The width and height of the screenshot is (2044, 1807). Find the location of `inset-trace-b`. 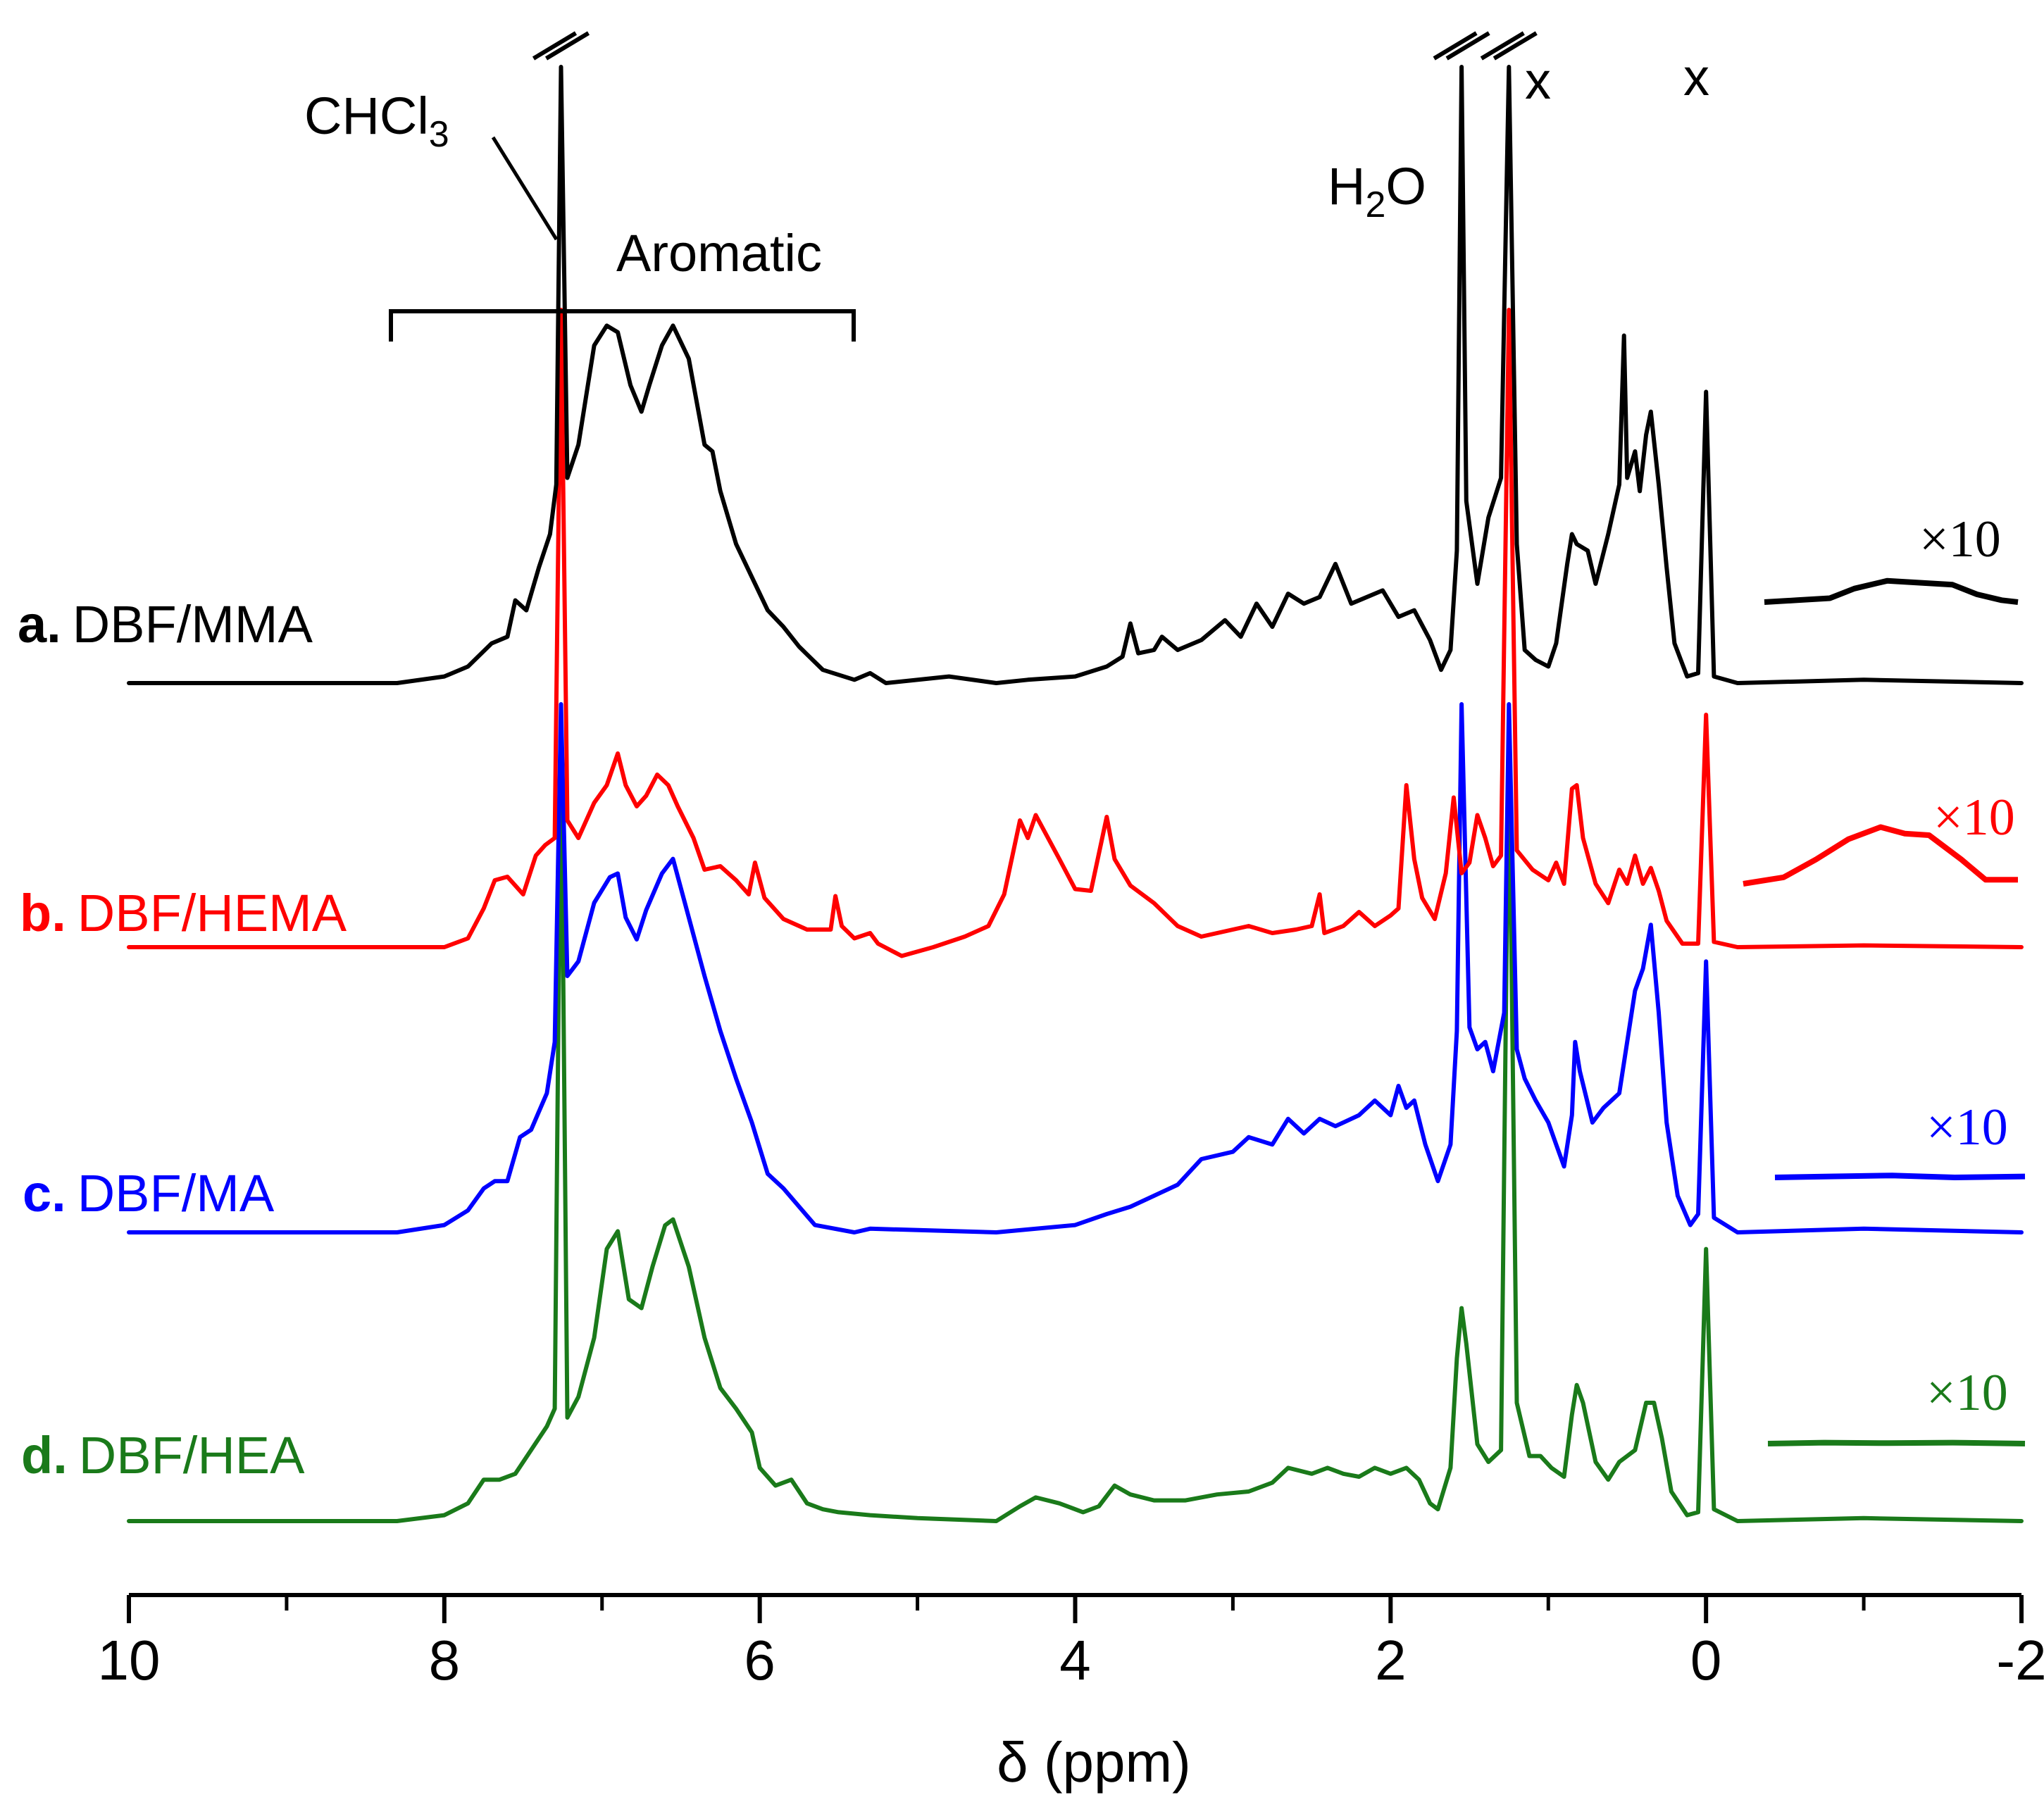

inset-trace-b is located at coordinates (1880, 855).